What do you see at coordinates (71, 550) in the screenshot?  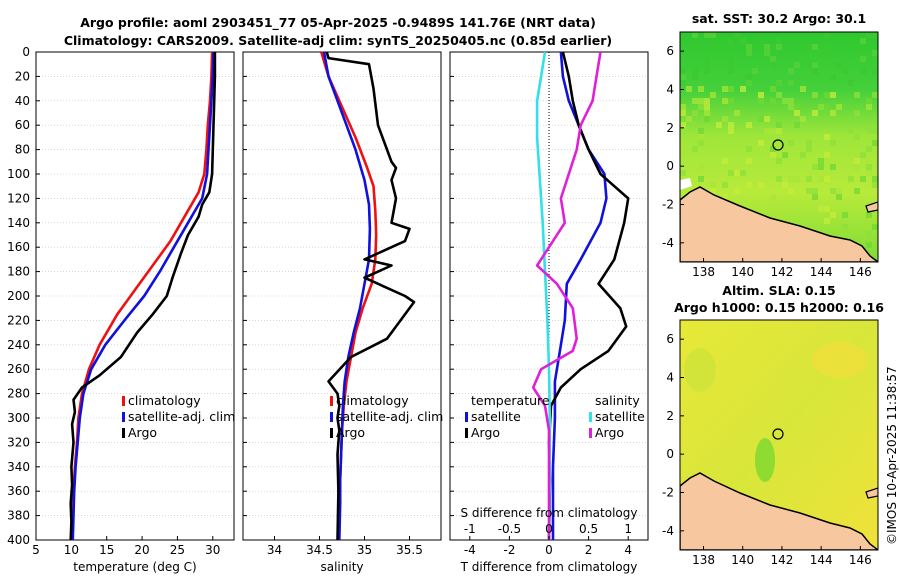 I see `x-tick-label: 10` at bounding box center [71, 550].